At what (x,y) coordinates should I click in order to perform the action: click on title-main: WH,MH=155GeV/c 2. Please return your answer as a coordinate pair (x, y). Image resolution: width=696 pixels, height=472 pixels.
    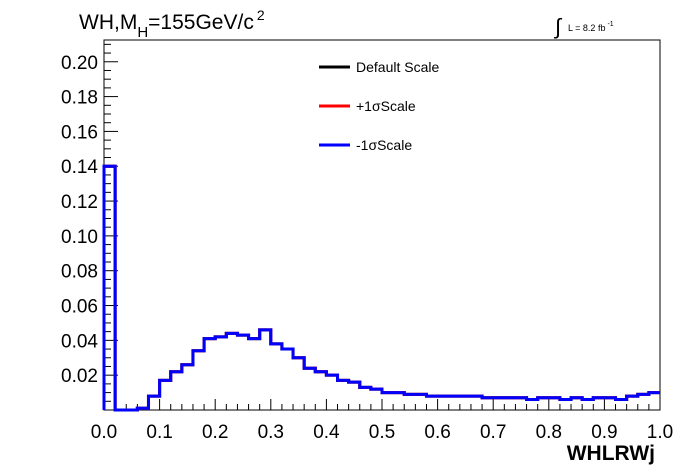
    Looking at the image, I should click on (172, 24).